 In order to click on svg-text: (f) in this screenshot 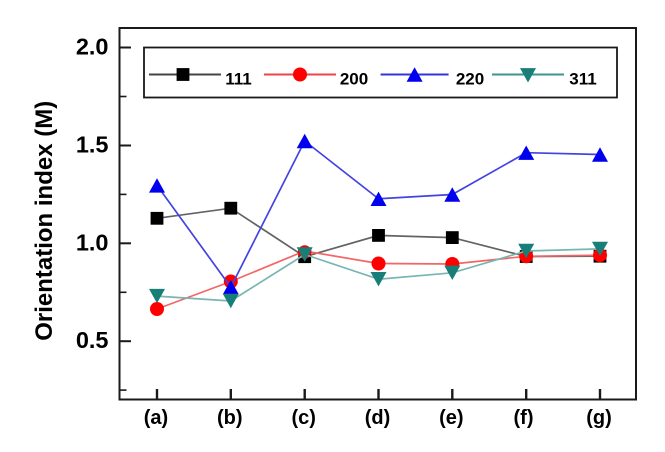, I will do `click(524, 418)`.